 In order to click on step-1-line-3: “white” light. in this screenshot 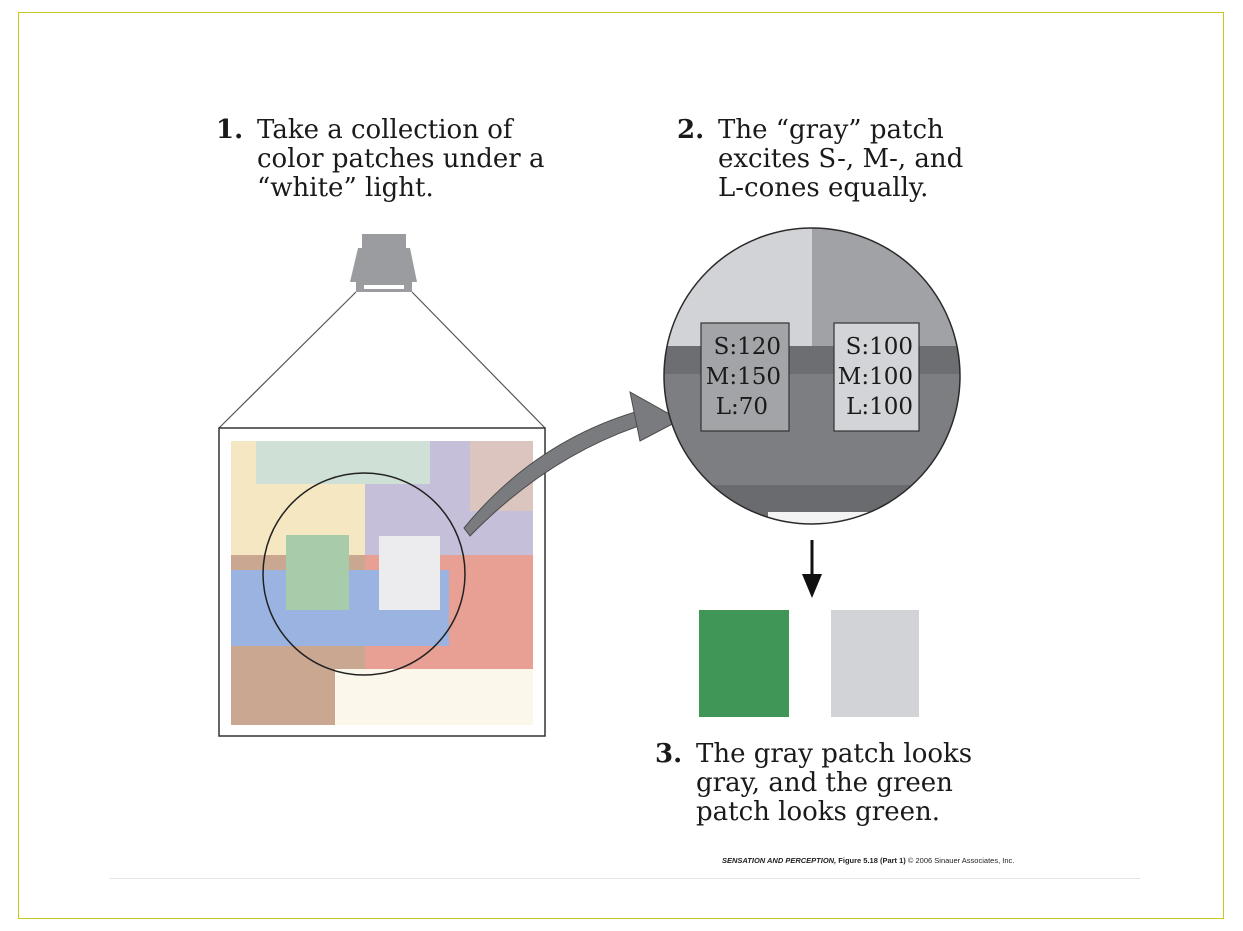, I will do `click(345, 188)`.